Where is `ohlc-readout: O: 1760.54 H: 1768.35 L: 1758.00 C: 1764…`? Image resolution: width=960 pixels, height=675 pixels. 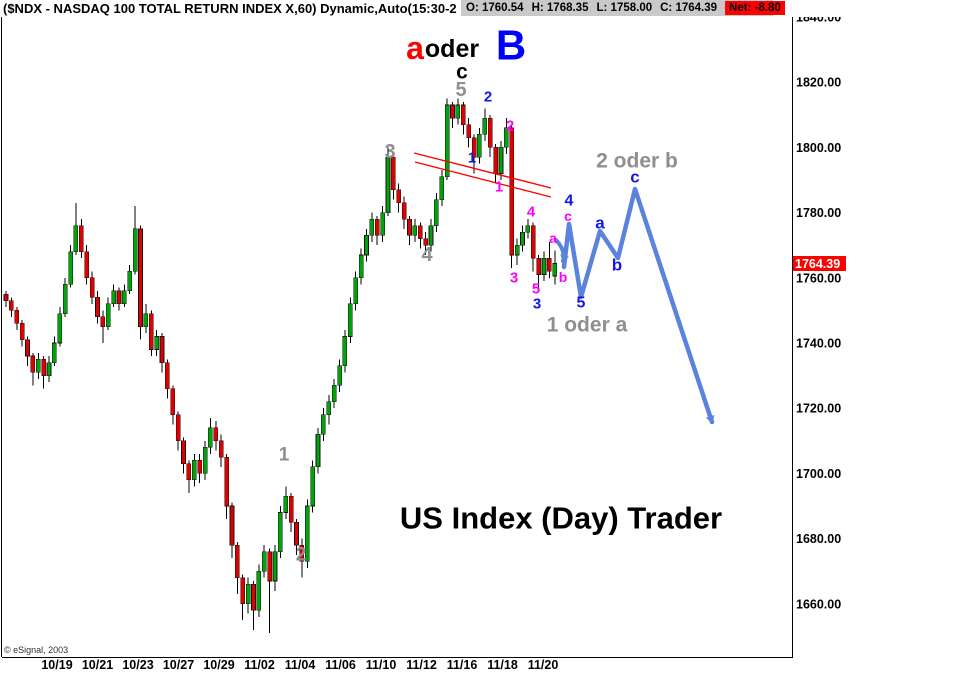 ohlc-readout: O: 1760.54 H: 1768.35 L: 1758.00 C: 1764… is located at coordinates (623, 8).